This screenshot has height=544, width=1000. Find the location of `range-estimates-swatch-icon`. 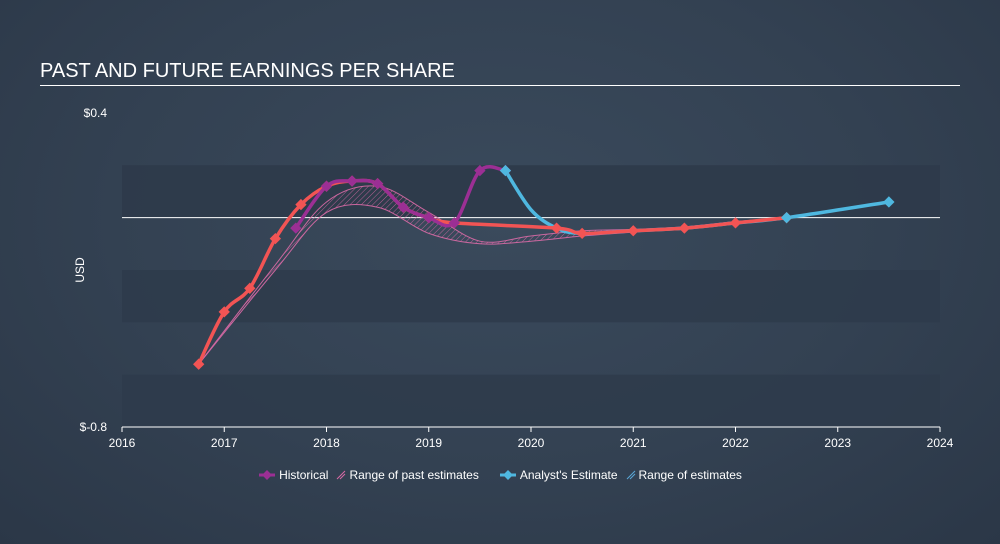

range-estimates-swatch-icon is located at coordinates (630, 475).